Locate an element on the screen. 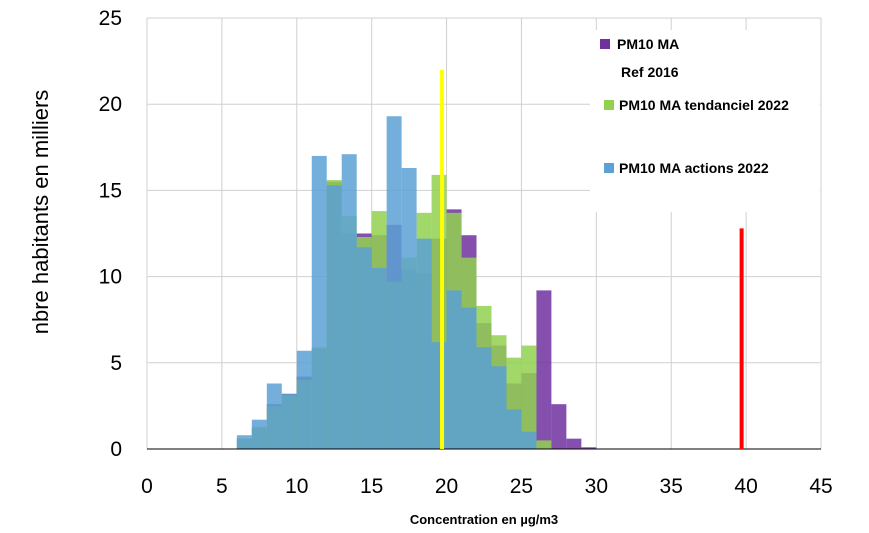 This screenshot has width=869, height=533. x-tick-label: 45 is located at coordinates (820, 486).